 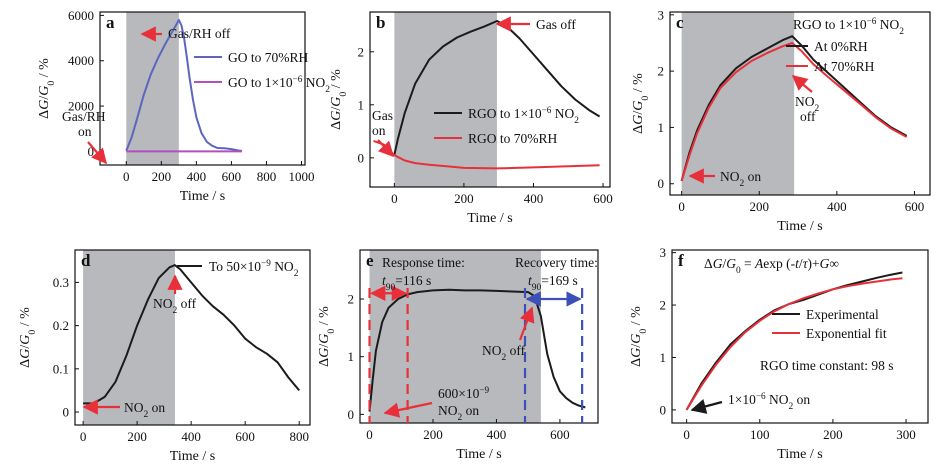 What do you see at coordinates (301, 176) in the screenshot?
I see `x-tick-label: 1000` at bounding box center [301, 176].